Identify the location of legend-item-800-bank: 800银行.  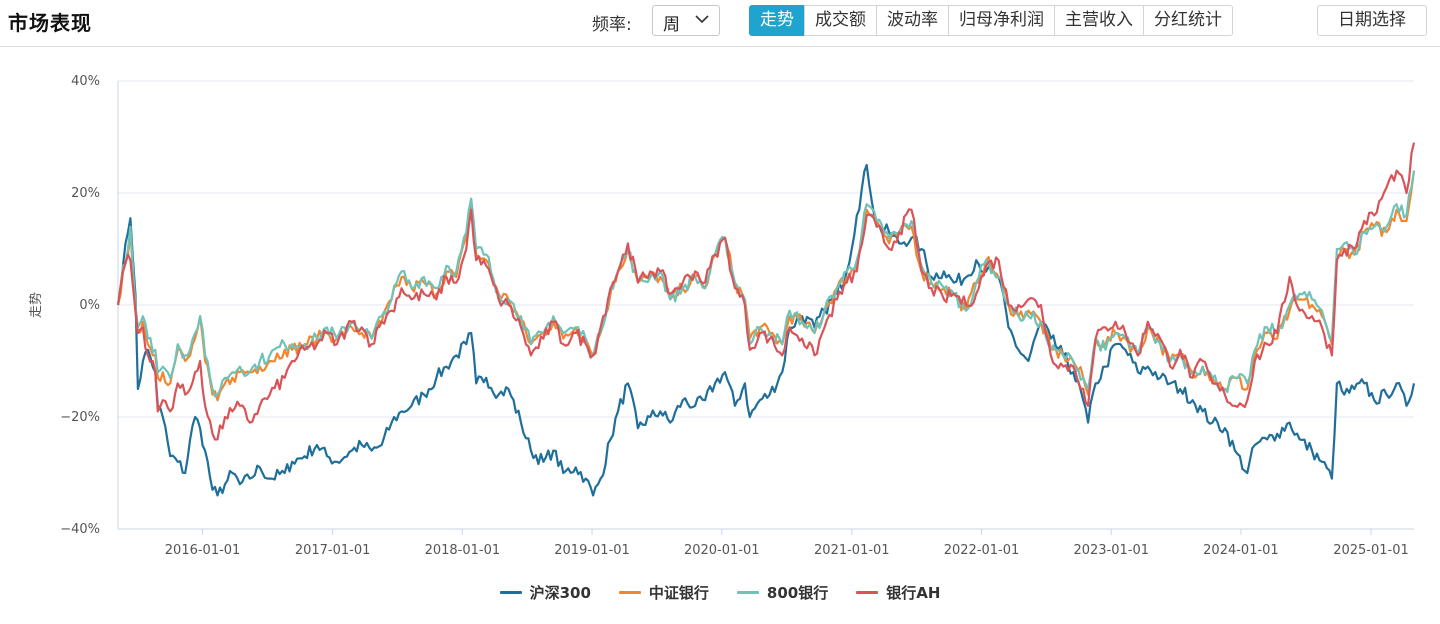
(782, 592).